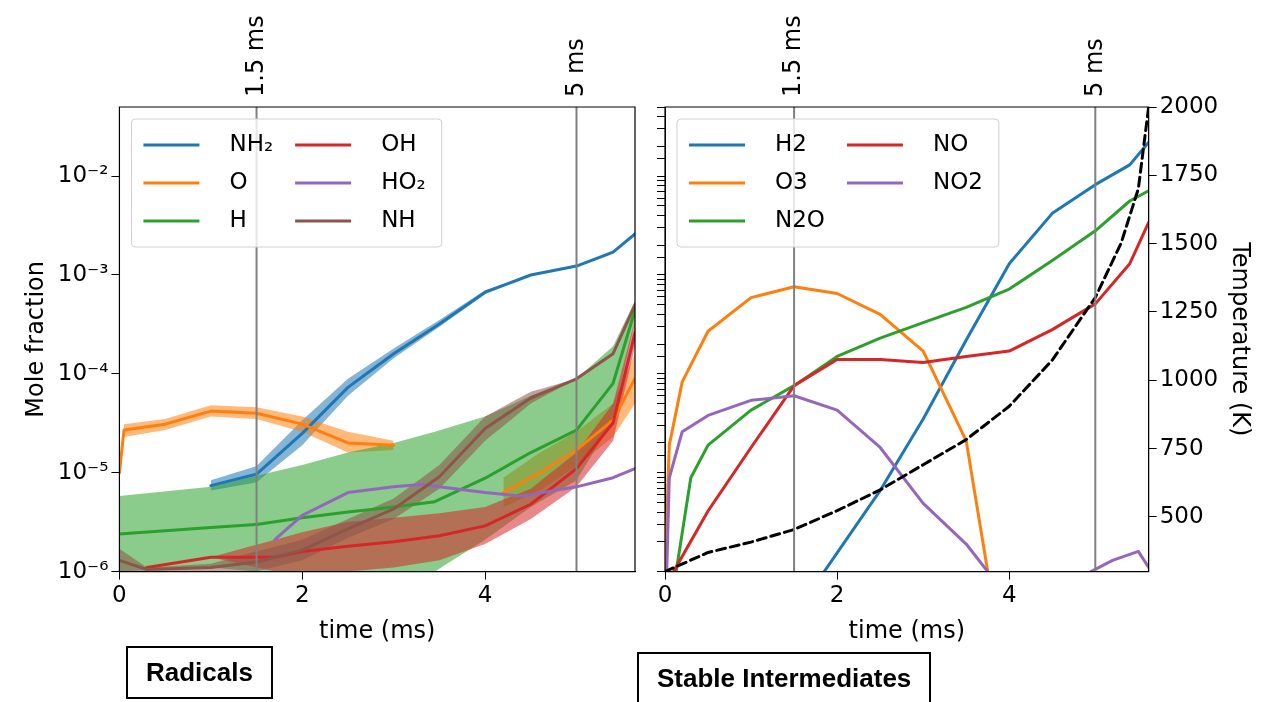 This screenshot has height=702, width=1286. I want to click on legend-label: OH, so click(399, 142).